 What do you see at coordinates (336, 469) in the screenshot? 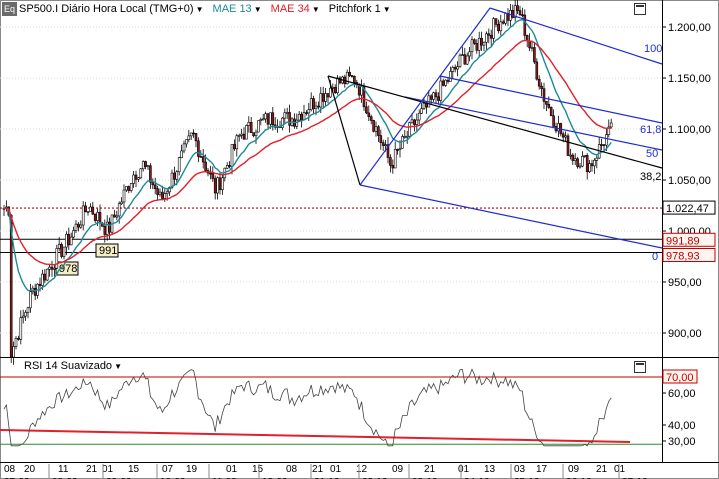
I see `date-day-label: 01` at bounding box center [336, 469].